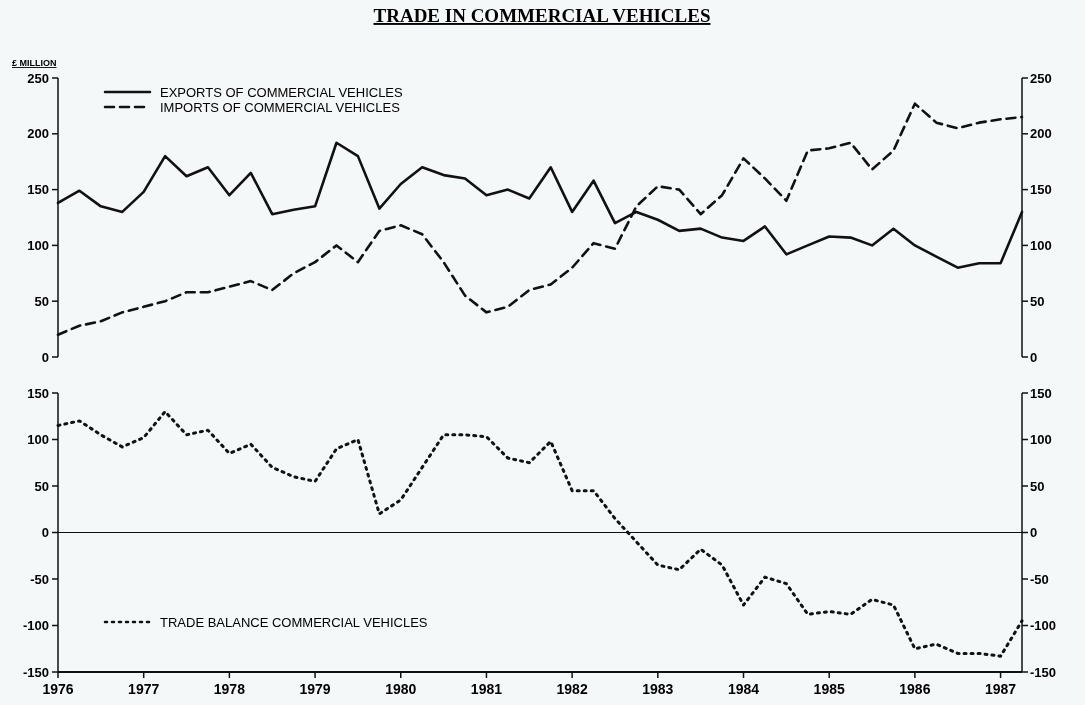 Image resolution: width=1085 pixels, height=705 pixels. I want to click on x-tick-label: 1987, so click(1001, 689).